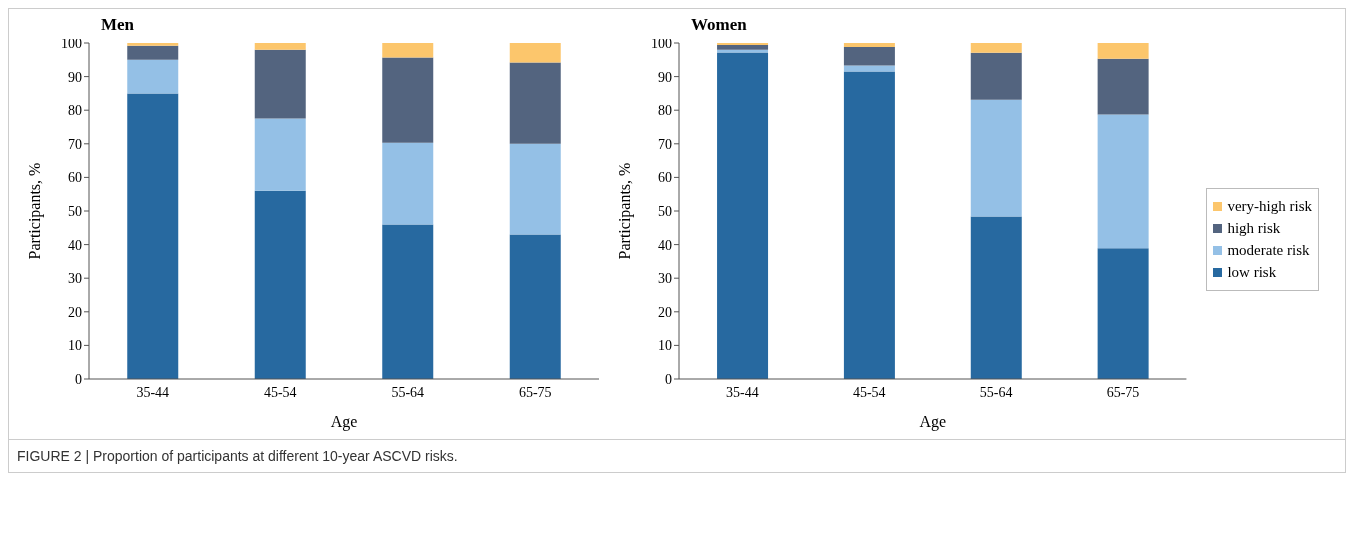  Describe the element at coordinates (238, 456) in the screenshot. I see `caption: FIGURE 2 | Proportion of participants at different 10-year ASCVD risks.` at that location.